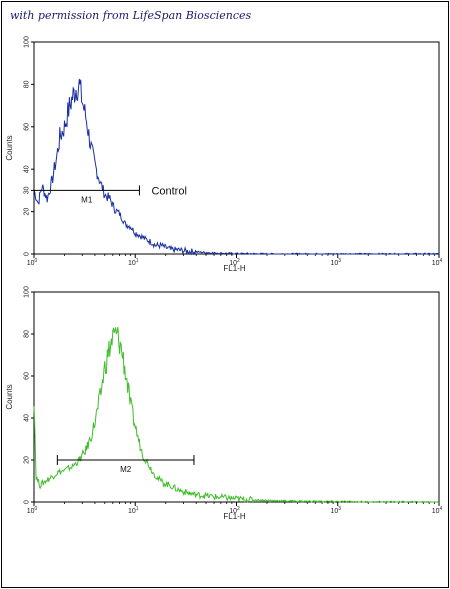 Image resolution: width=450 pixels, height=589 pixels. Describe the element at coordinates (27, 190) in the screenshot. I see `y-tick-label: 30` at that location.